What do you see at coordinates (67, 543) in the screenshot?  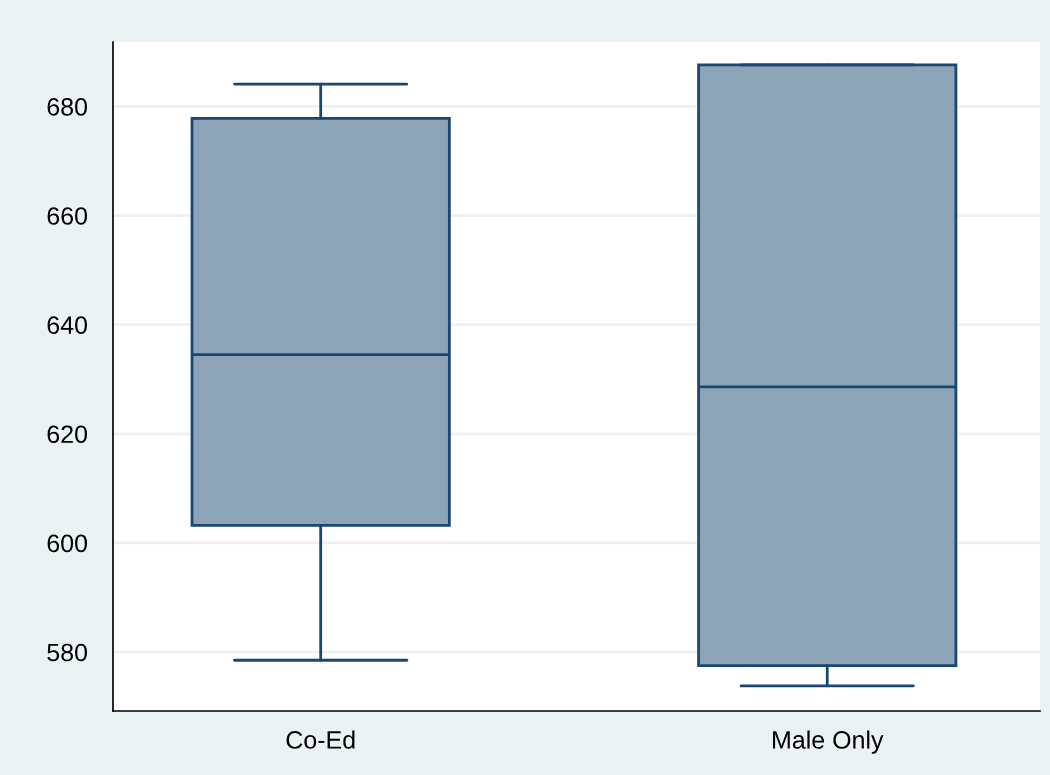 I see `y-tick-label: 600` at bounding box center [67, 543].